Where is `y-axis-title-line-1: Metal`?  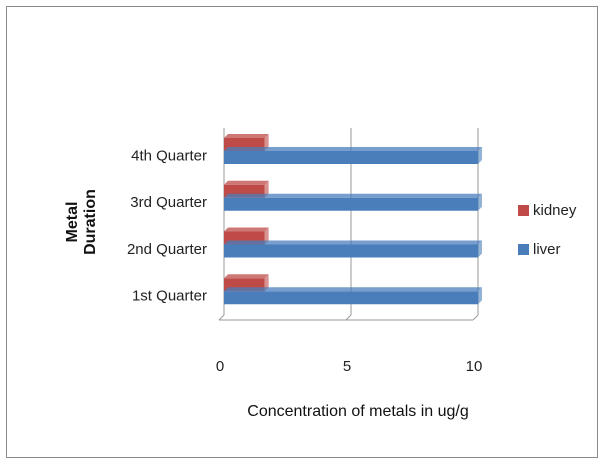 y-axis-title-line-1: Metal is located at coordinates (72, 222).